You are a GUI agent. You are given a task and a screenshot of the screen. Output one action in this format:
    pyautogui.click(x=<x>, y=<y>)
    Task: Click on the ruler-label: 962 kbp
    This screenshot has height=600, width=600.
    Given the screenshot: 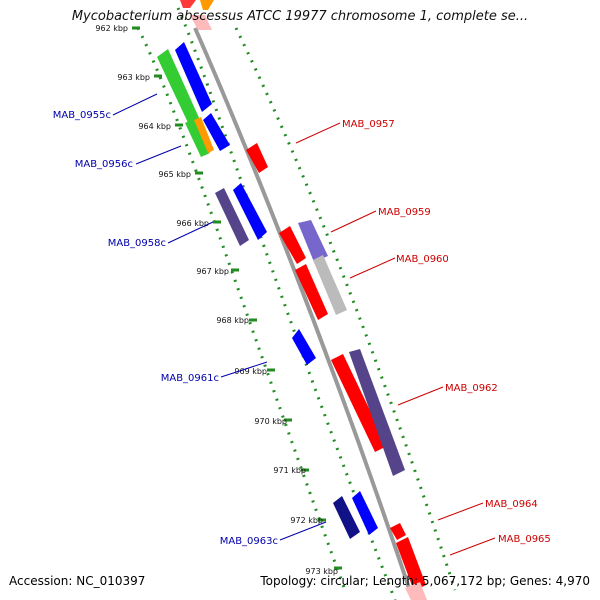 What is the action you would take?
    pyautogui.click(x=111, y=28)
    